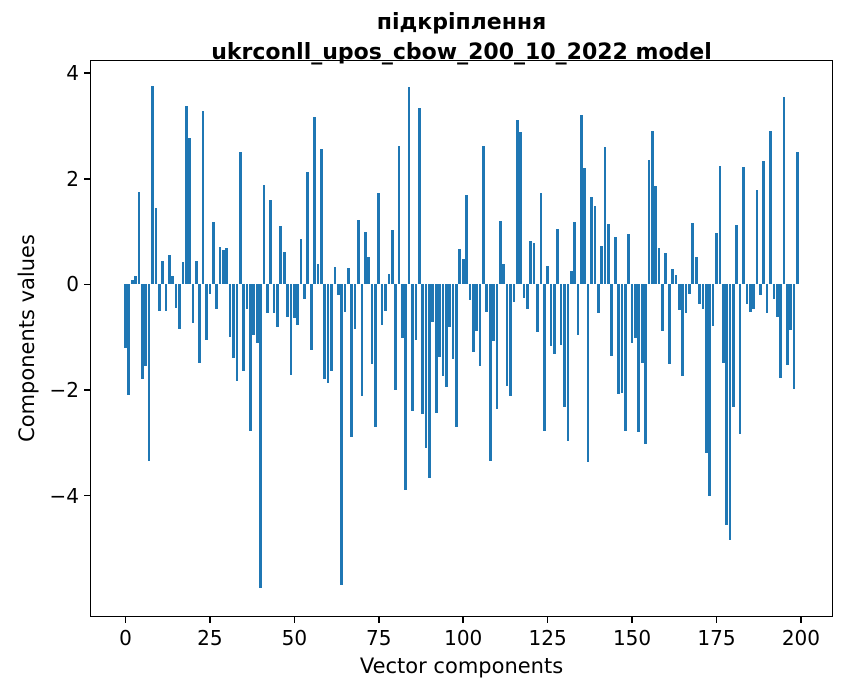 The image size is (847, 696). Describe the element at coordinates (210, 638) in the screenshot. I see `x-tick-label: 25` at that location.